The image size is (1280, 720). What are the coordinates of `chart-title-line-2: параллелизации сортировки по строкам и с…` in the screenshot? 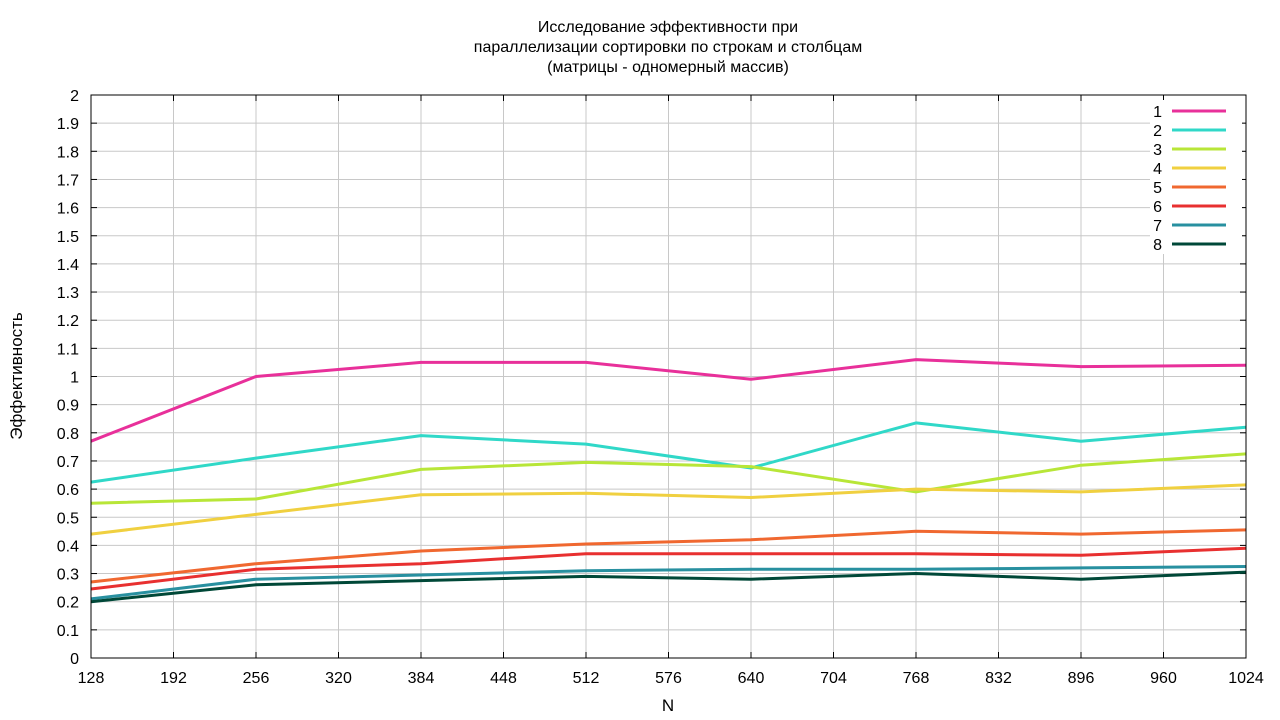 It's located at (668, 47).